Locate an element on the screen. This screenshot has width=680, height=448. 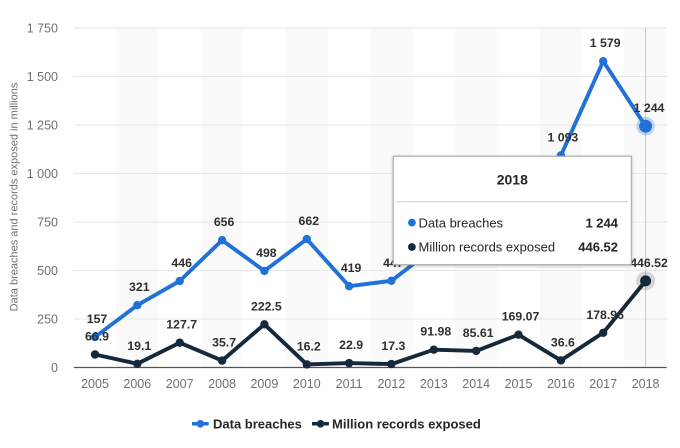
svg-text: 2012 is located at coordinates (391, 384).